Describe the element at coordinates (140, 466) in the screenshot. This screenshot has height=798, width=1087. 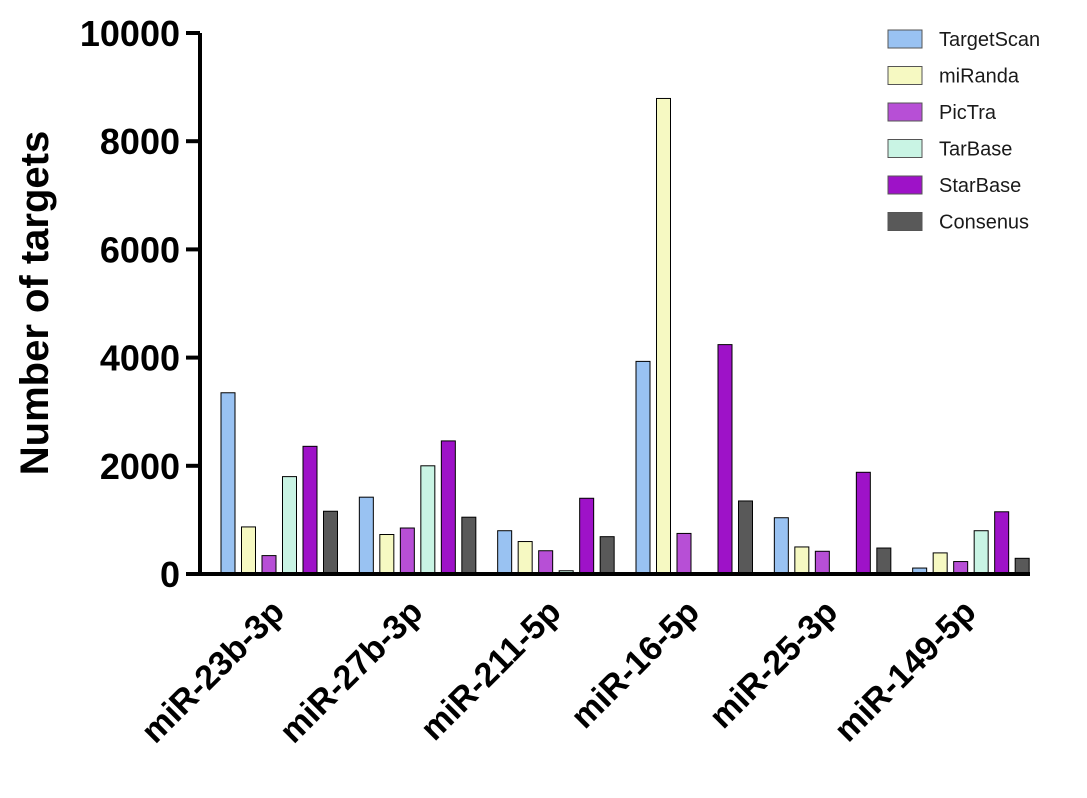
I see `y-tick-label: 2000` at that location.